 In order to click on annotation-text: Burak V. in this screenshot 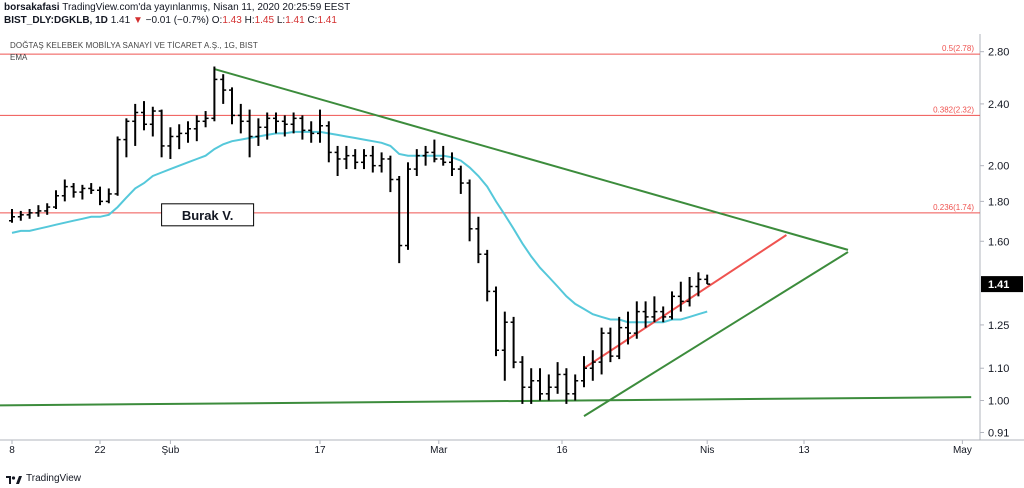, I will do `click(208, 215)`.